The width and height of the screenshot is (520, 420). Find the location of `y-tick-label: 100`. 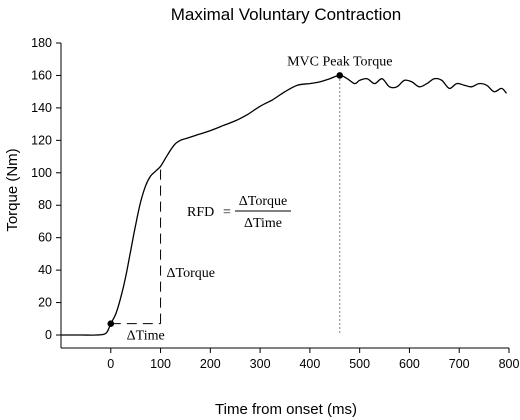

y-tick-label: 100 is located at coordinates (41, 173).